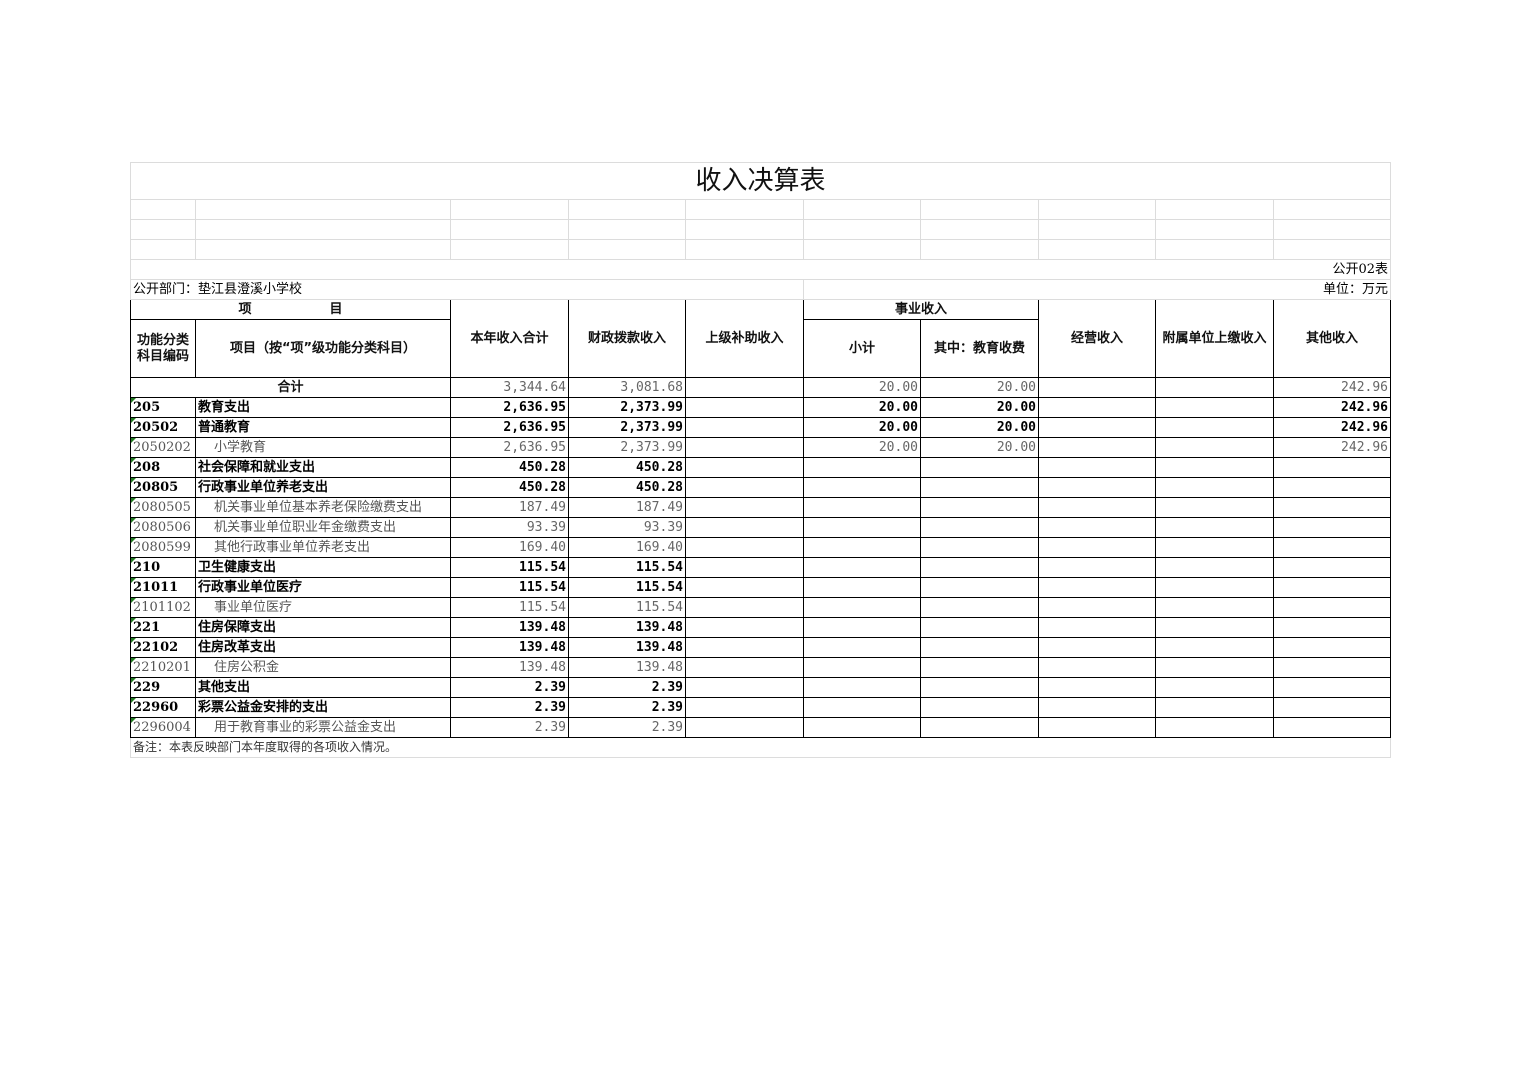 This screenshot has width=1520, height=1074. What do you see at coordinates (509, 338) in the screenshot?
I see `header-total: 本年收入合计` at bounding box center [509, 338].